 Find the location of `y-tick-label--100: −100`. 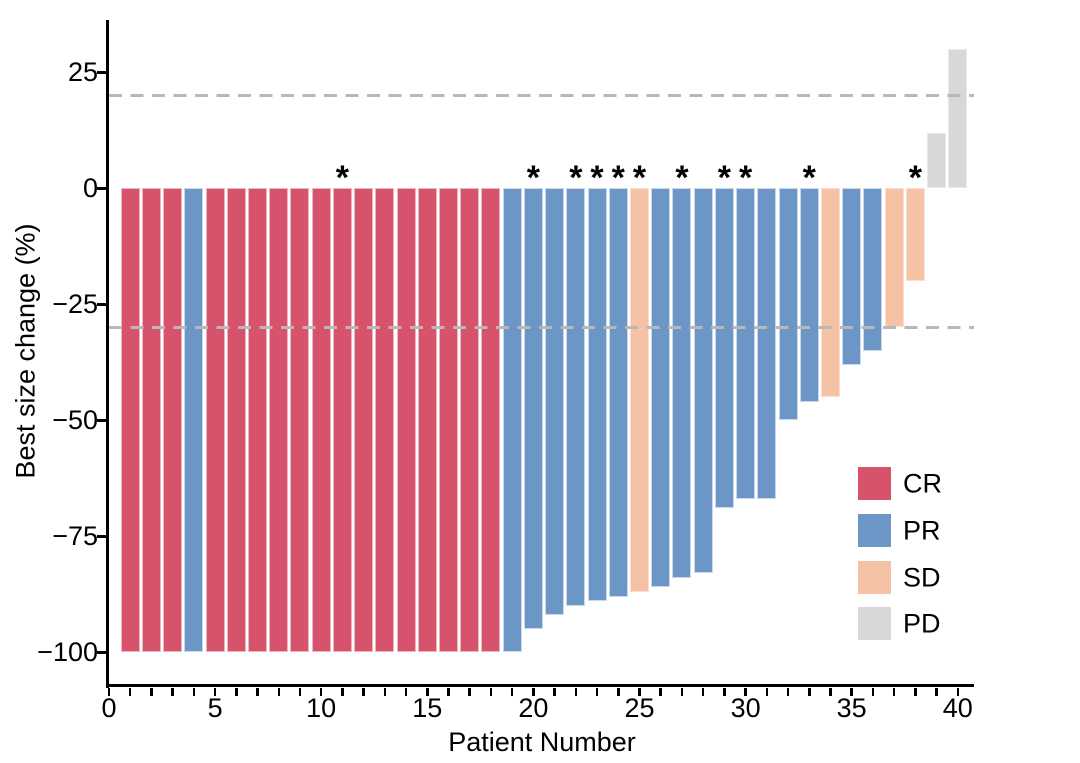

y-tick-label--100: −100 is located at coordinates (67, 651).